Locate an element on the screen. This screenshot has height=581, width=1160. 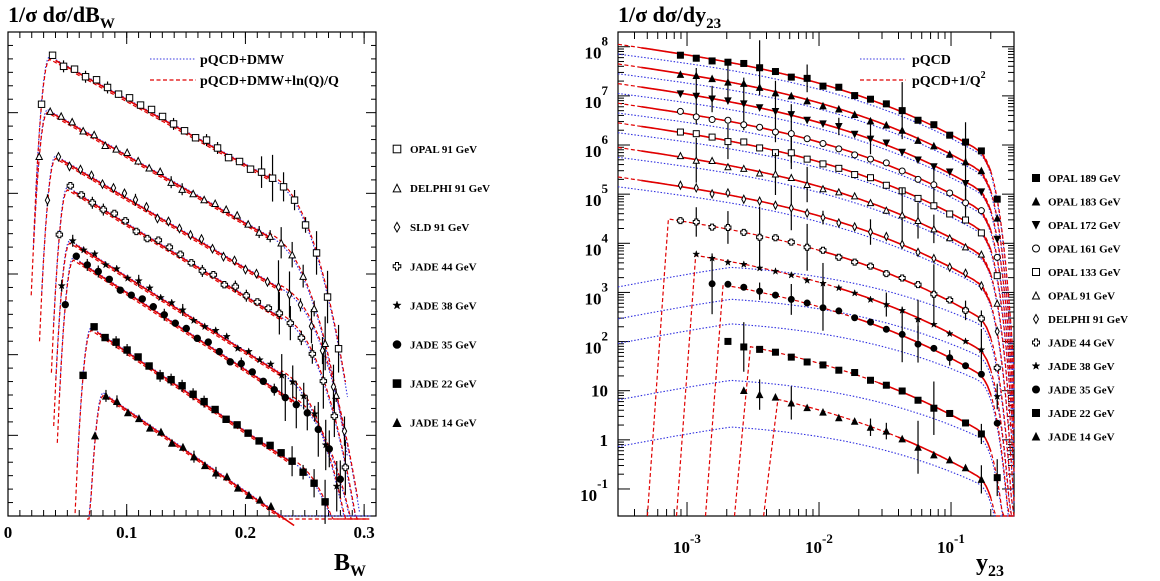
legend-label: JADE 14 GeV is located at coordinates (1081, 438).